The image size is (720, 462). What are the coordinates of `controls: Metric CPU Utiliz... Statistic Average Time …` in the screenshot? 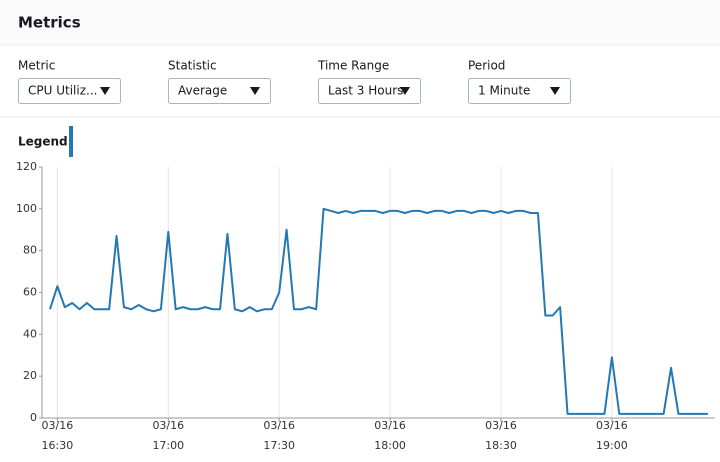 It's located at (294, 81).